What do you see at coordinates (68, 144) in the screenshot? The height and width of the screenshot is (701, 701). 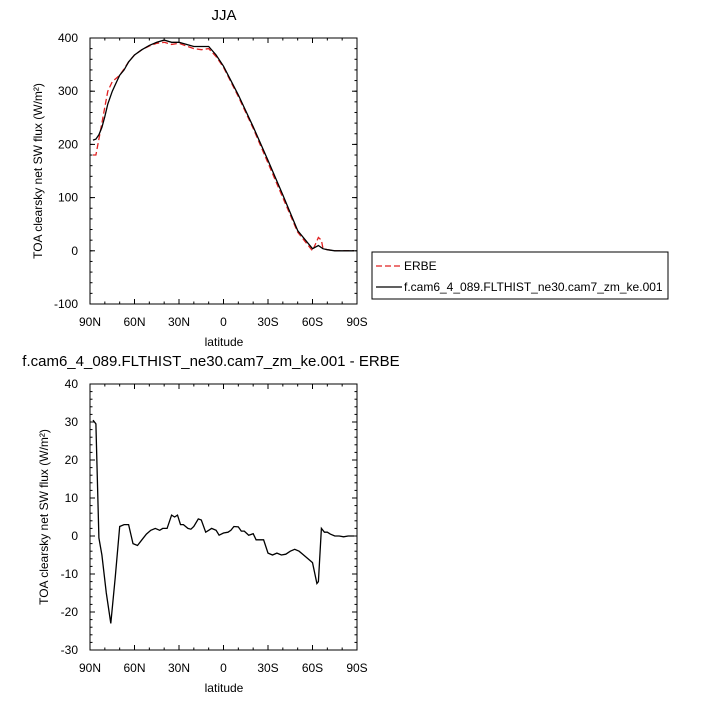 I see `top-y-tick-label: 200` at bounding box center [68, 144].